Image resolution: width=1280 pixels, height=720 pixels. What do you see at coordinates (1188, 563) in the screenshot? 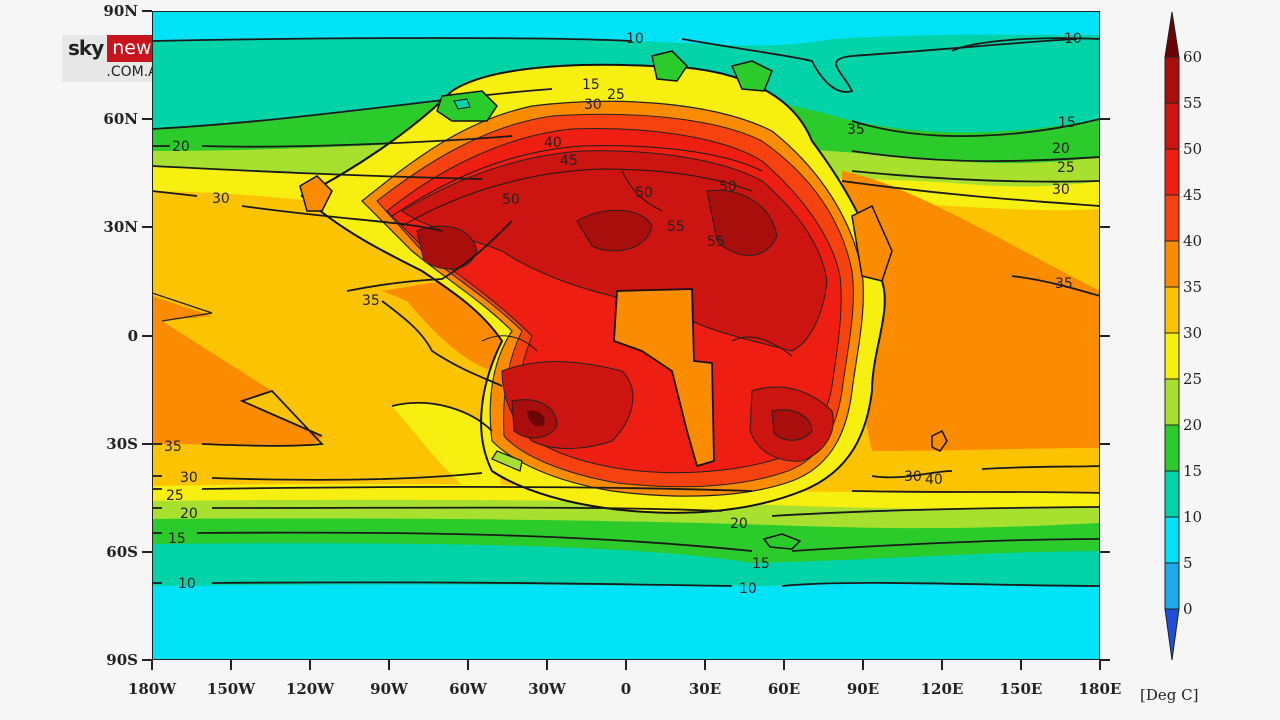
I see `colorbar-label: 5` at bounding box center [1188, 563].